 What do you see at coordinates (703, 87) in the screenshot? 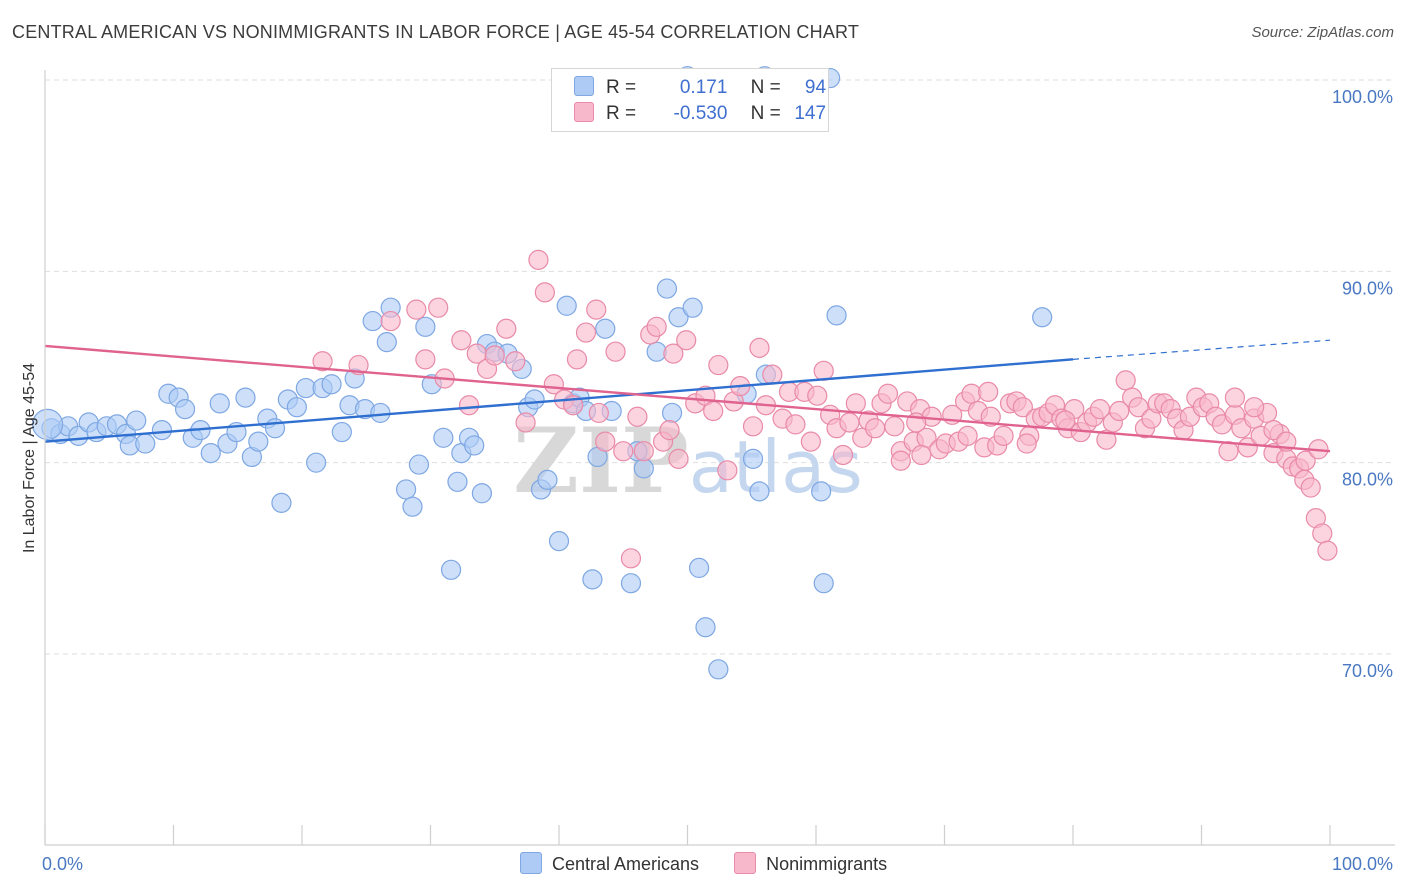
I see `legend-r-value: 0.171` at bounding box center [703, 87].